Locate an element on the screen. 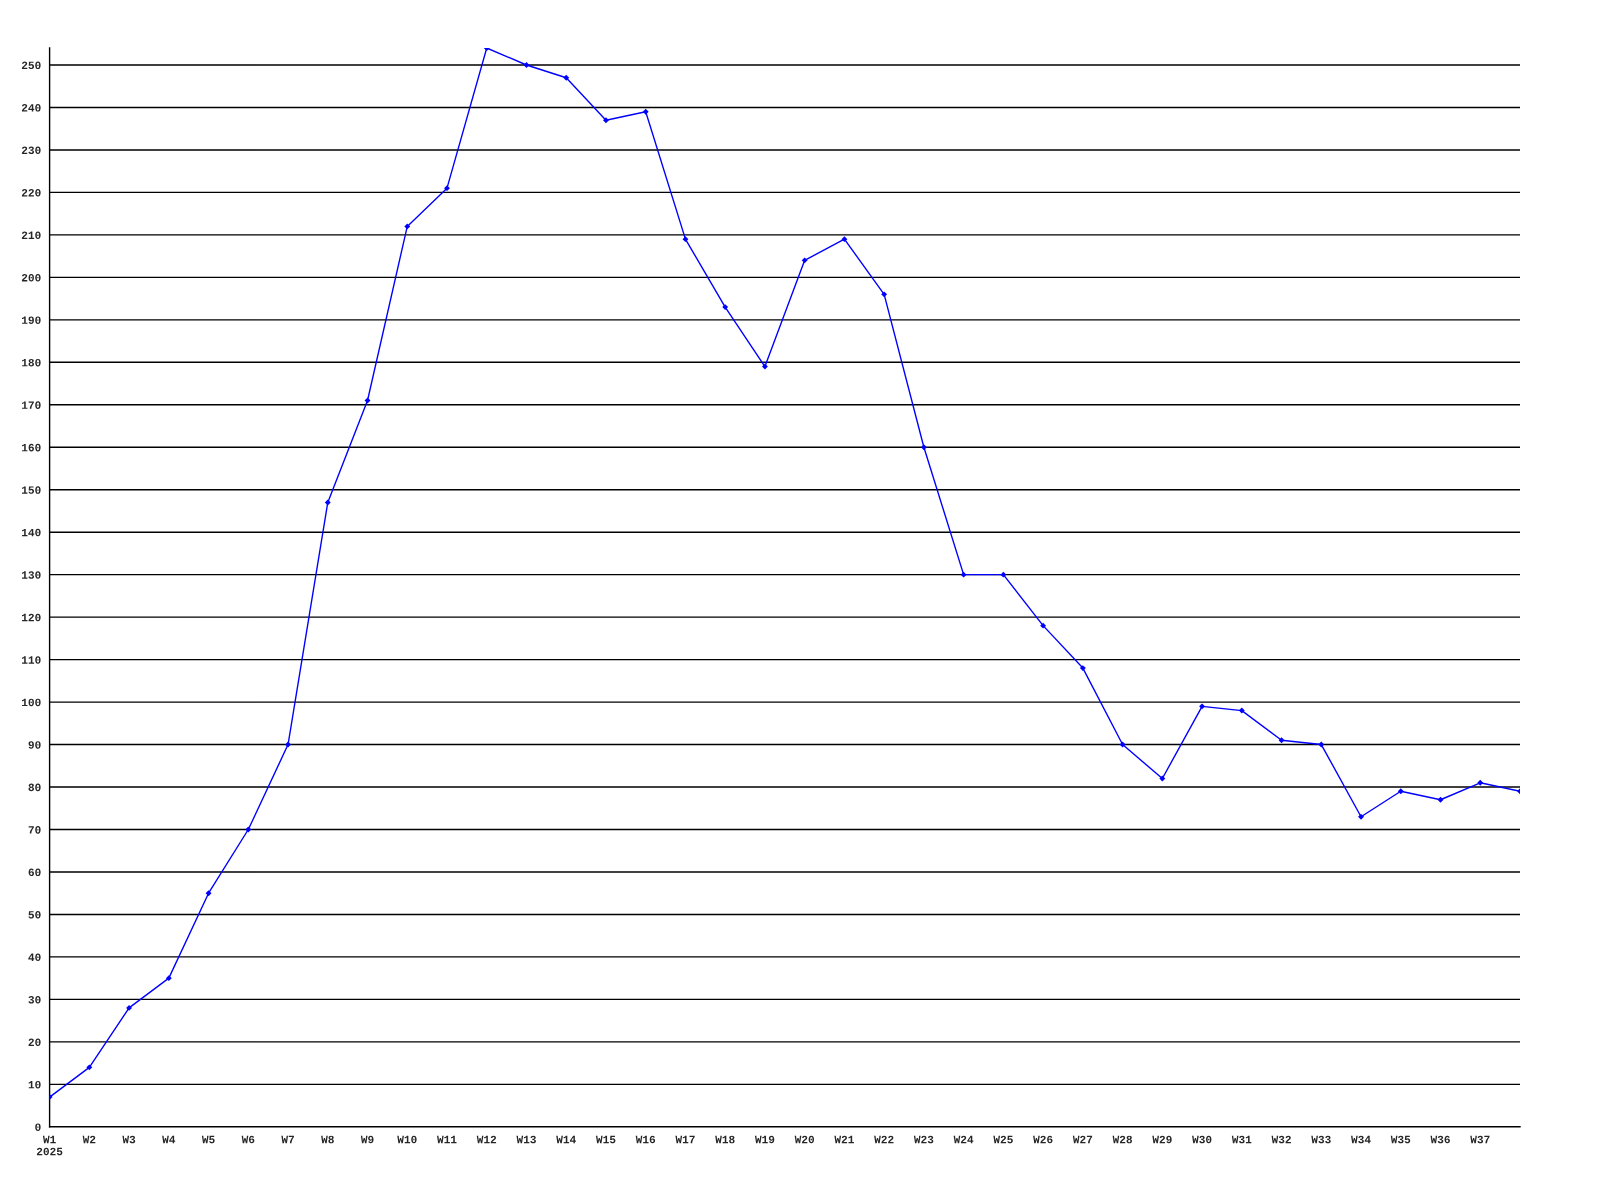 Image resolution: width=1600 pixels, height=1200 pixels. x-tick-label: W12 is located at coordinates (486, 1139).